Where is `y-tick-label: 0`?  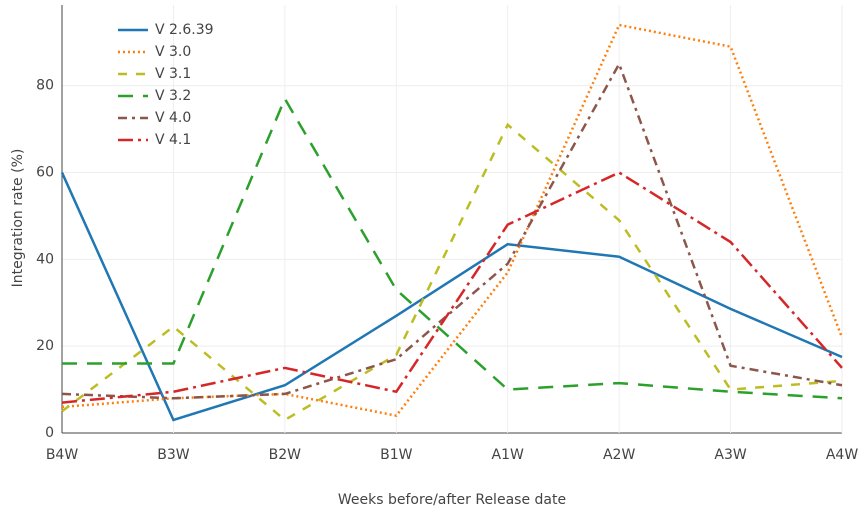 y-tick-label: 0 is located at coordinates (49, 433).